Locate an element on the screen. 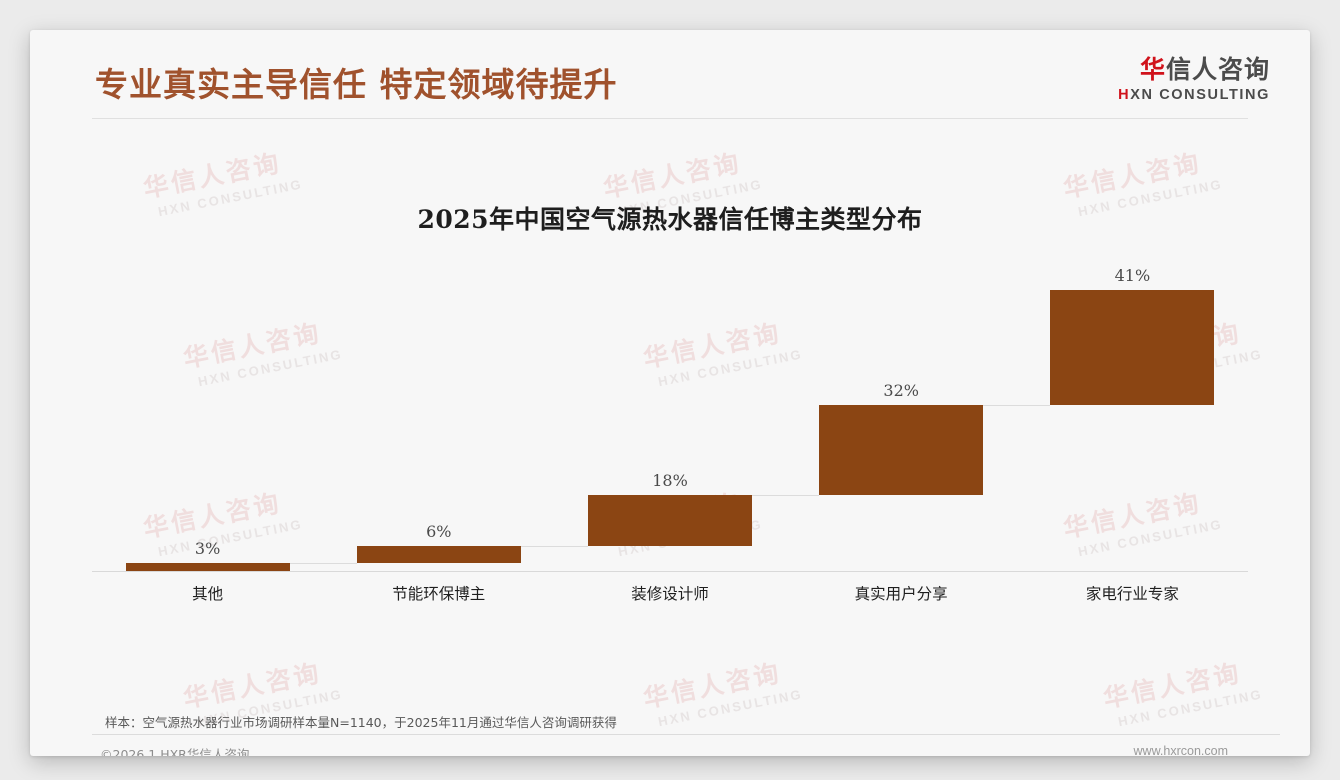  bar-value-label: 32% is located at coordinates (901, 391).